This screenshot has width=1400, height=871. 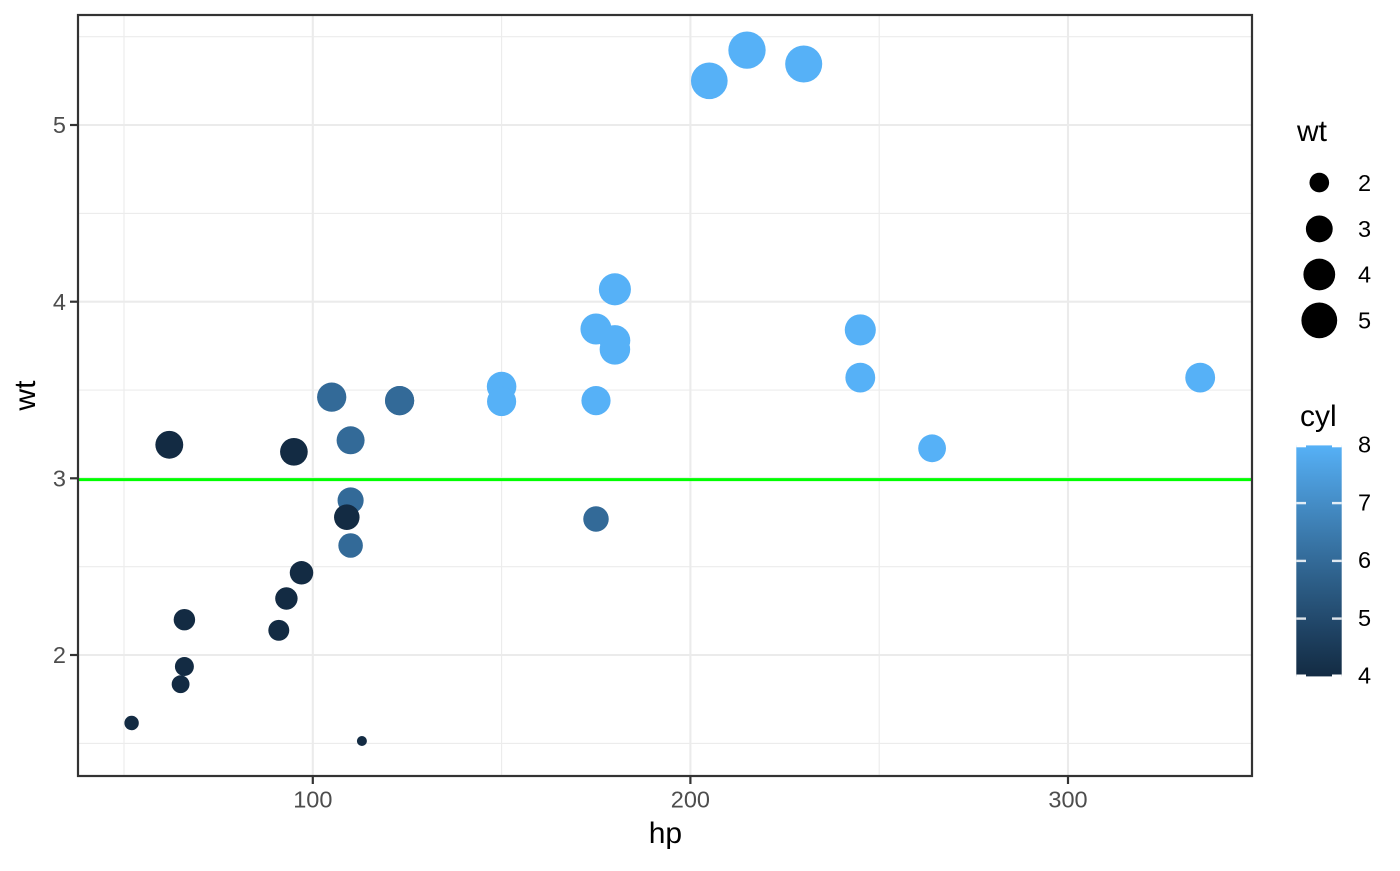 What do you see at coordinates (1364, 445) in the screenshot?
I see `svg-text: 8` at bounding box center [1364, 445].